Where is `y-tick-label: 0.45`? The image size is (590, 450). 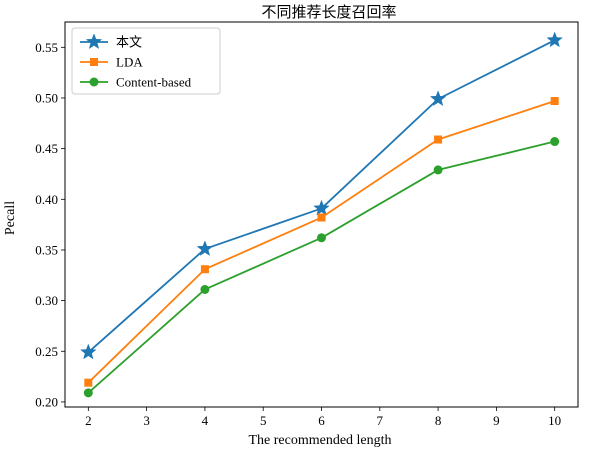 y-tick-label: 0.45 is located at coordinates (46, 148).